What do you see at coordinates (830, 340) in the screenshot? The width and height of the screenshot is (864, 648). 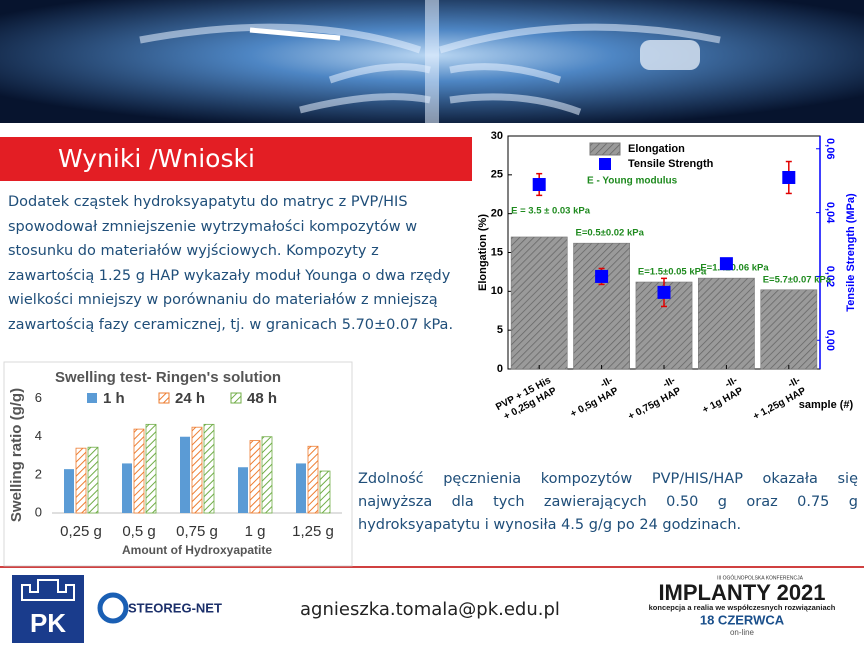 I see `y2-tick-label: 0,00` at bounding box center [830, 340].